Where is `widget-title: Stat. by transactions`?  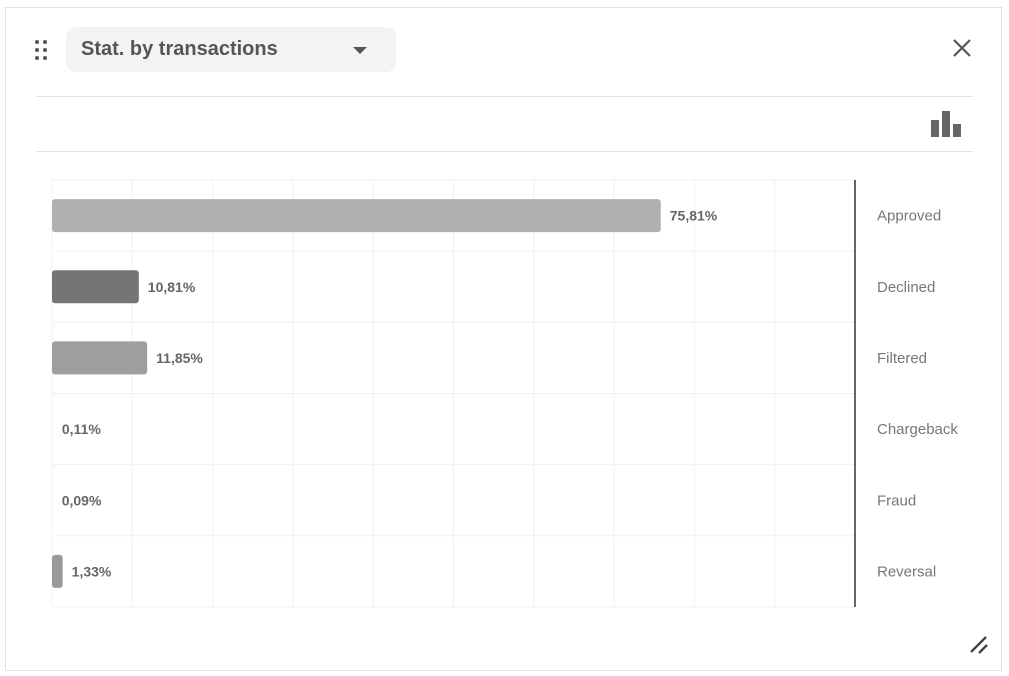
widget-title: Stat. by transactions is located at coordinates (179, 49).